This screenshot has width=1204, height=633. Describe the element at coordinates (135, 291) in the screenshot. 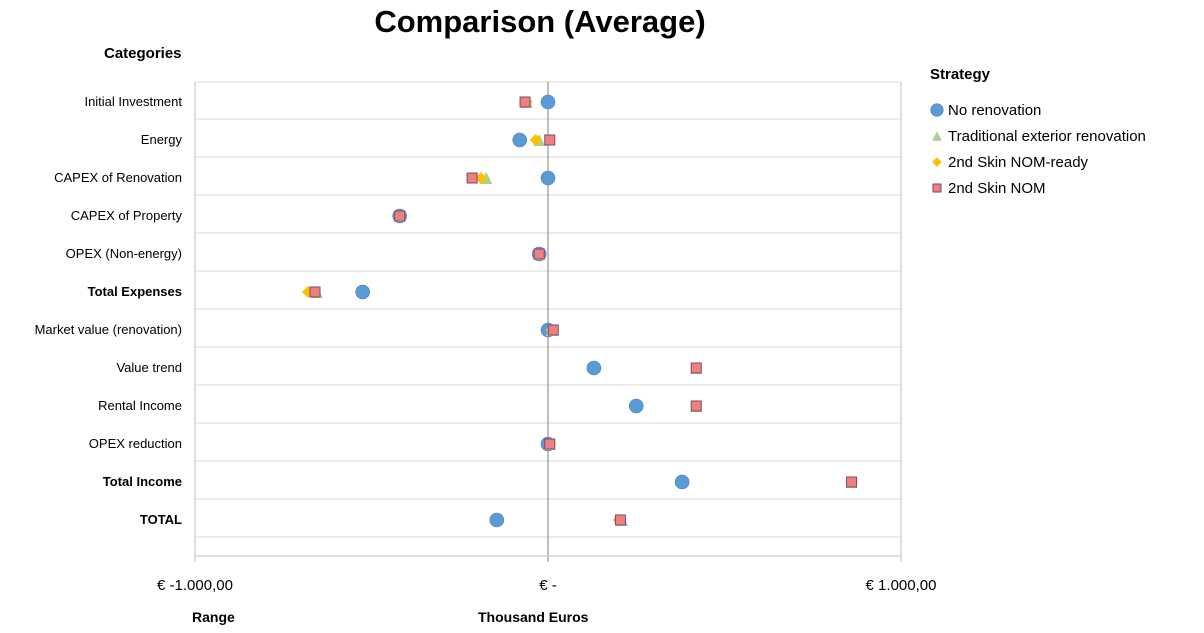

I see `category-label: Total Expenses` at that location.